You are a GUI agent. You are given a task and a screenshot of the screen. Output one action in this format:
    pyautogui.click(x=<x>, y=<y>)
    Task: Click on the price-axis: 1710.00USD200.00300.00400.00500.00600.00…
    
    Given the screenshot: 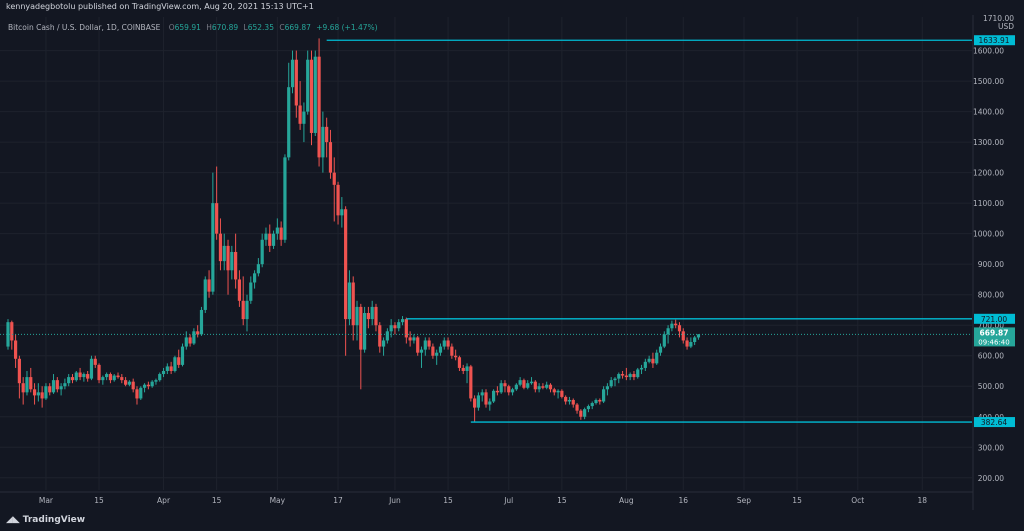 What is the action you would take?
    pyautogui.click(x=998, y=262)
    